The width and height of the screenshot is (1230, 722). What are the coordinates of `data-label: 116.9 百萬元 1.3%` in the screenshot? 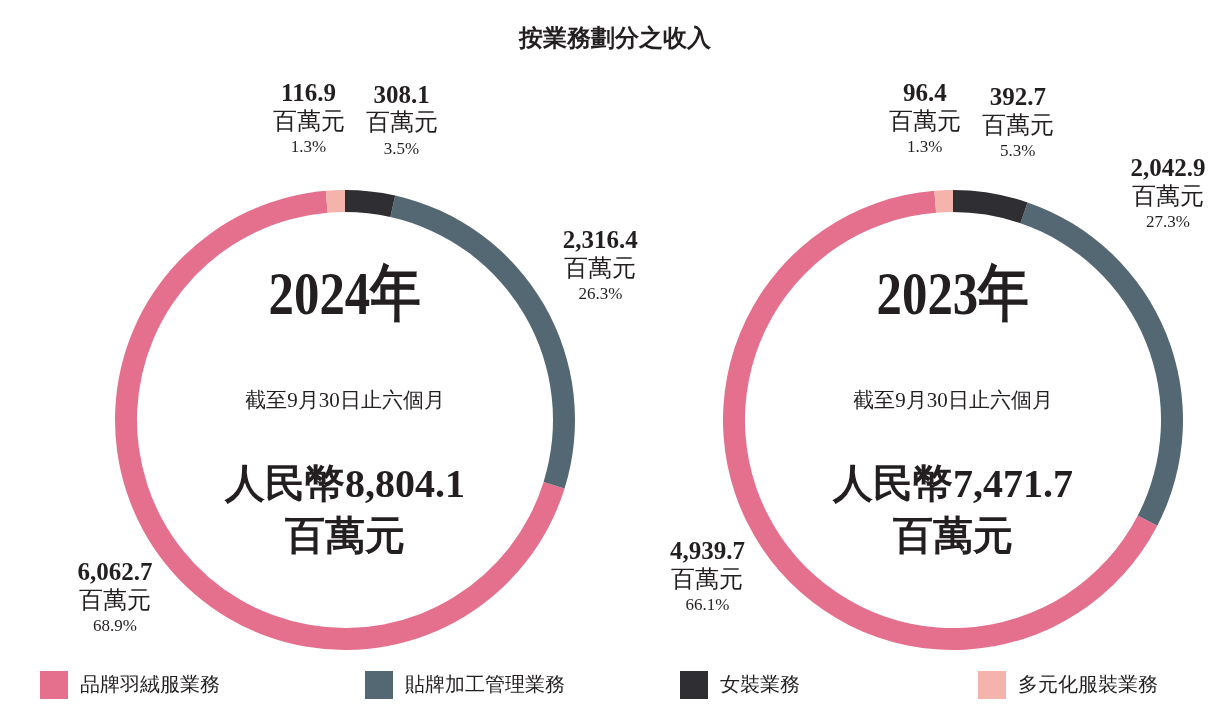 It's located at (308, 117).